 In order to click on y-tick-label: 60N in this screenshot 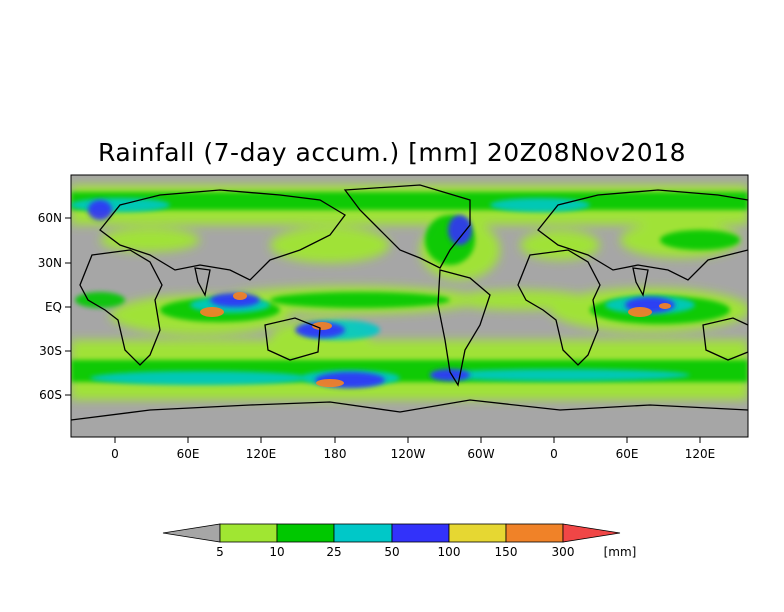, I will do `click(50, 218)`.